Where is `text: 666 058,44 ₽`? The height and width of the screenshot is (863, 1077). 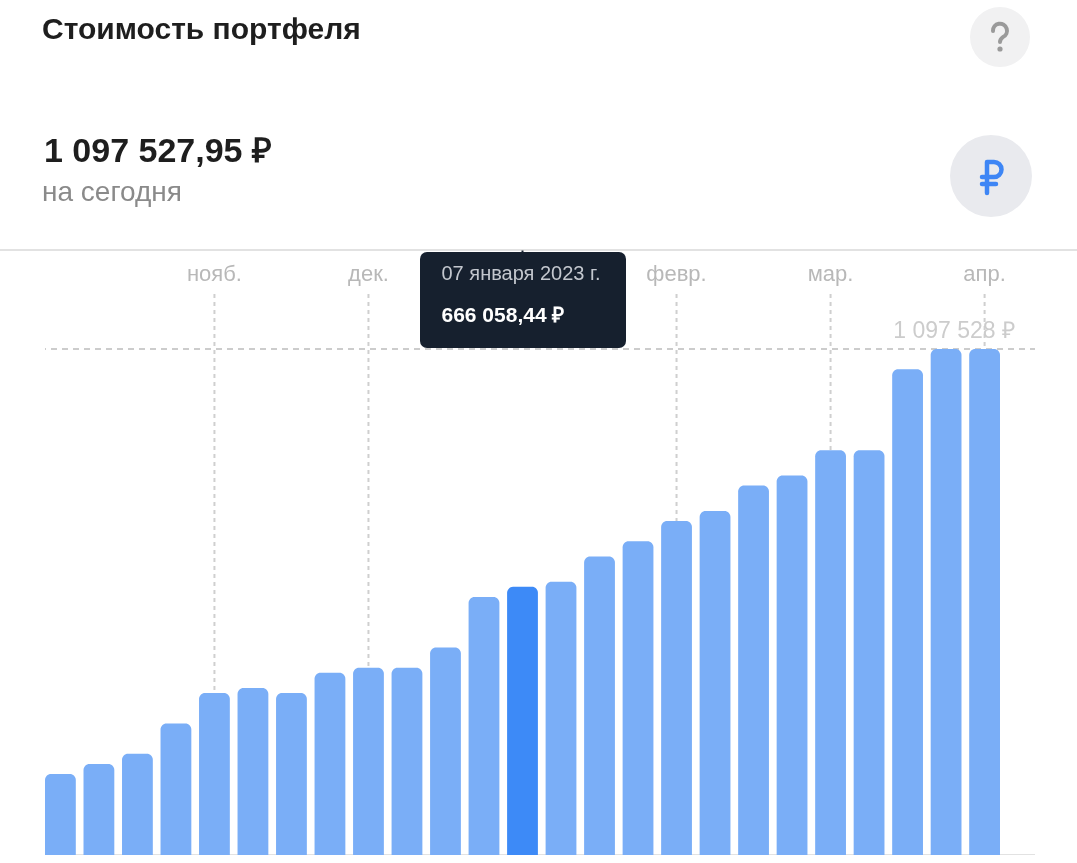
text: 666 058,44 ₽ is located at coordinates (503, 315).